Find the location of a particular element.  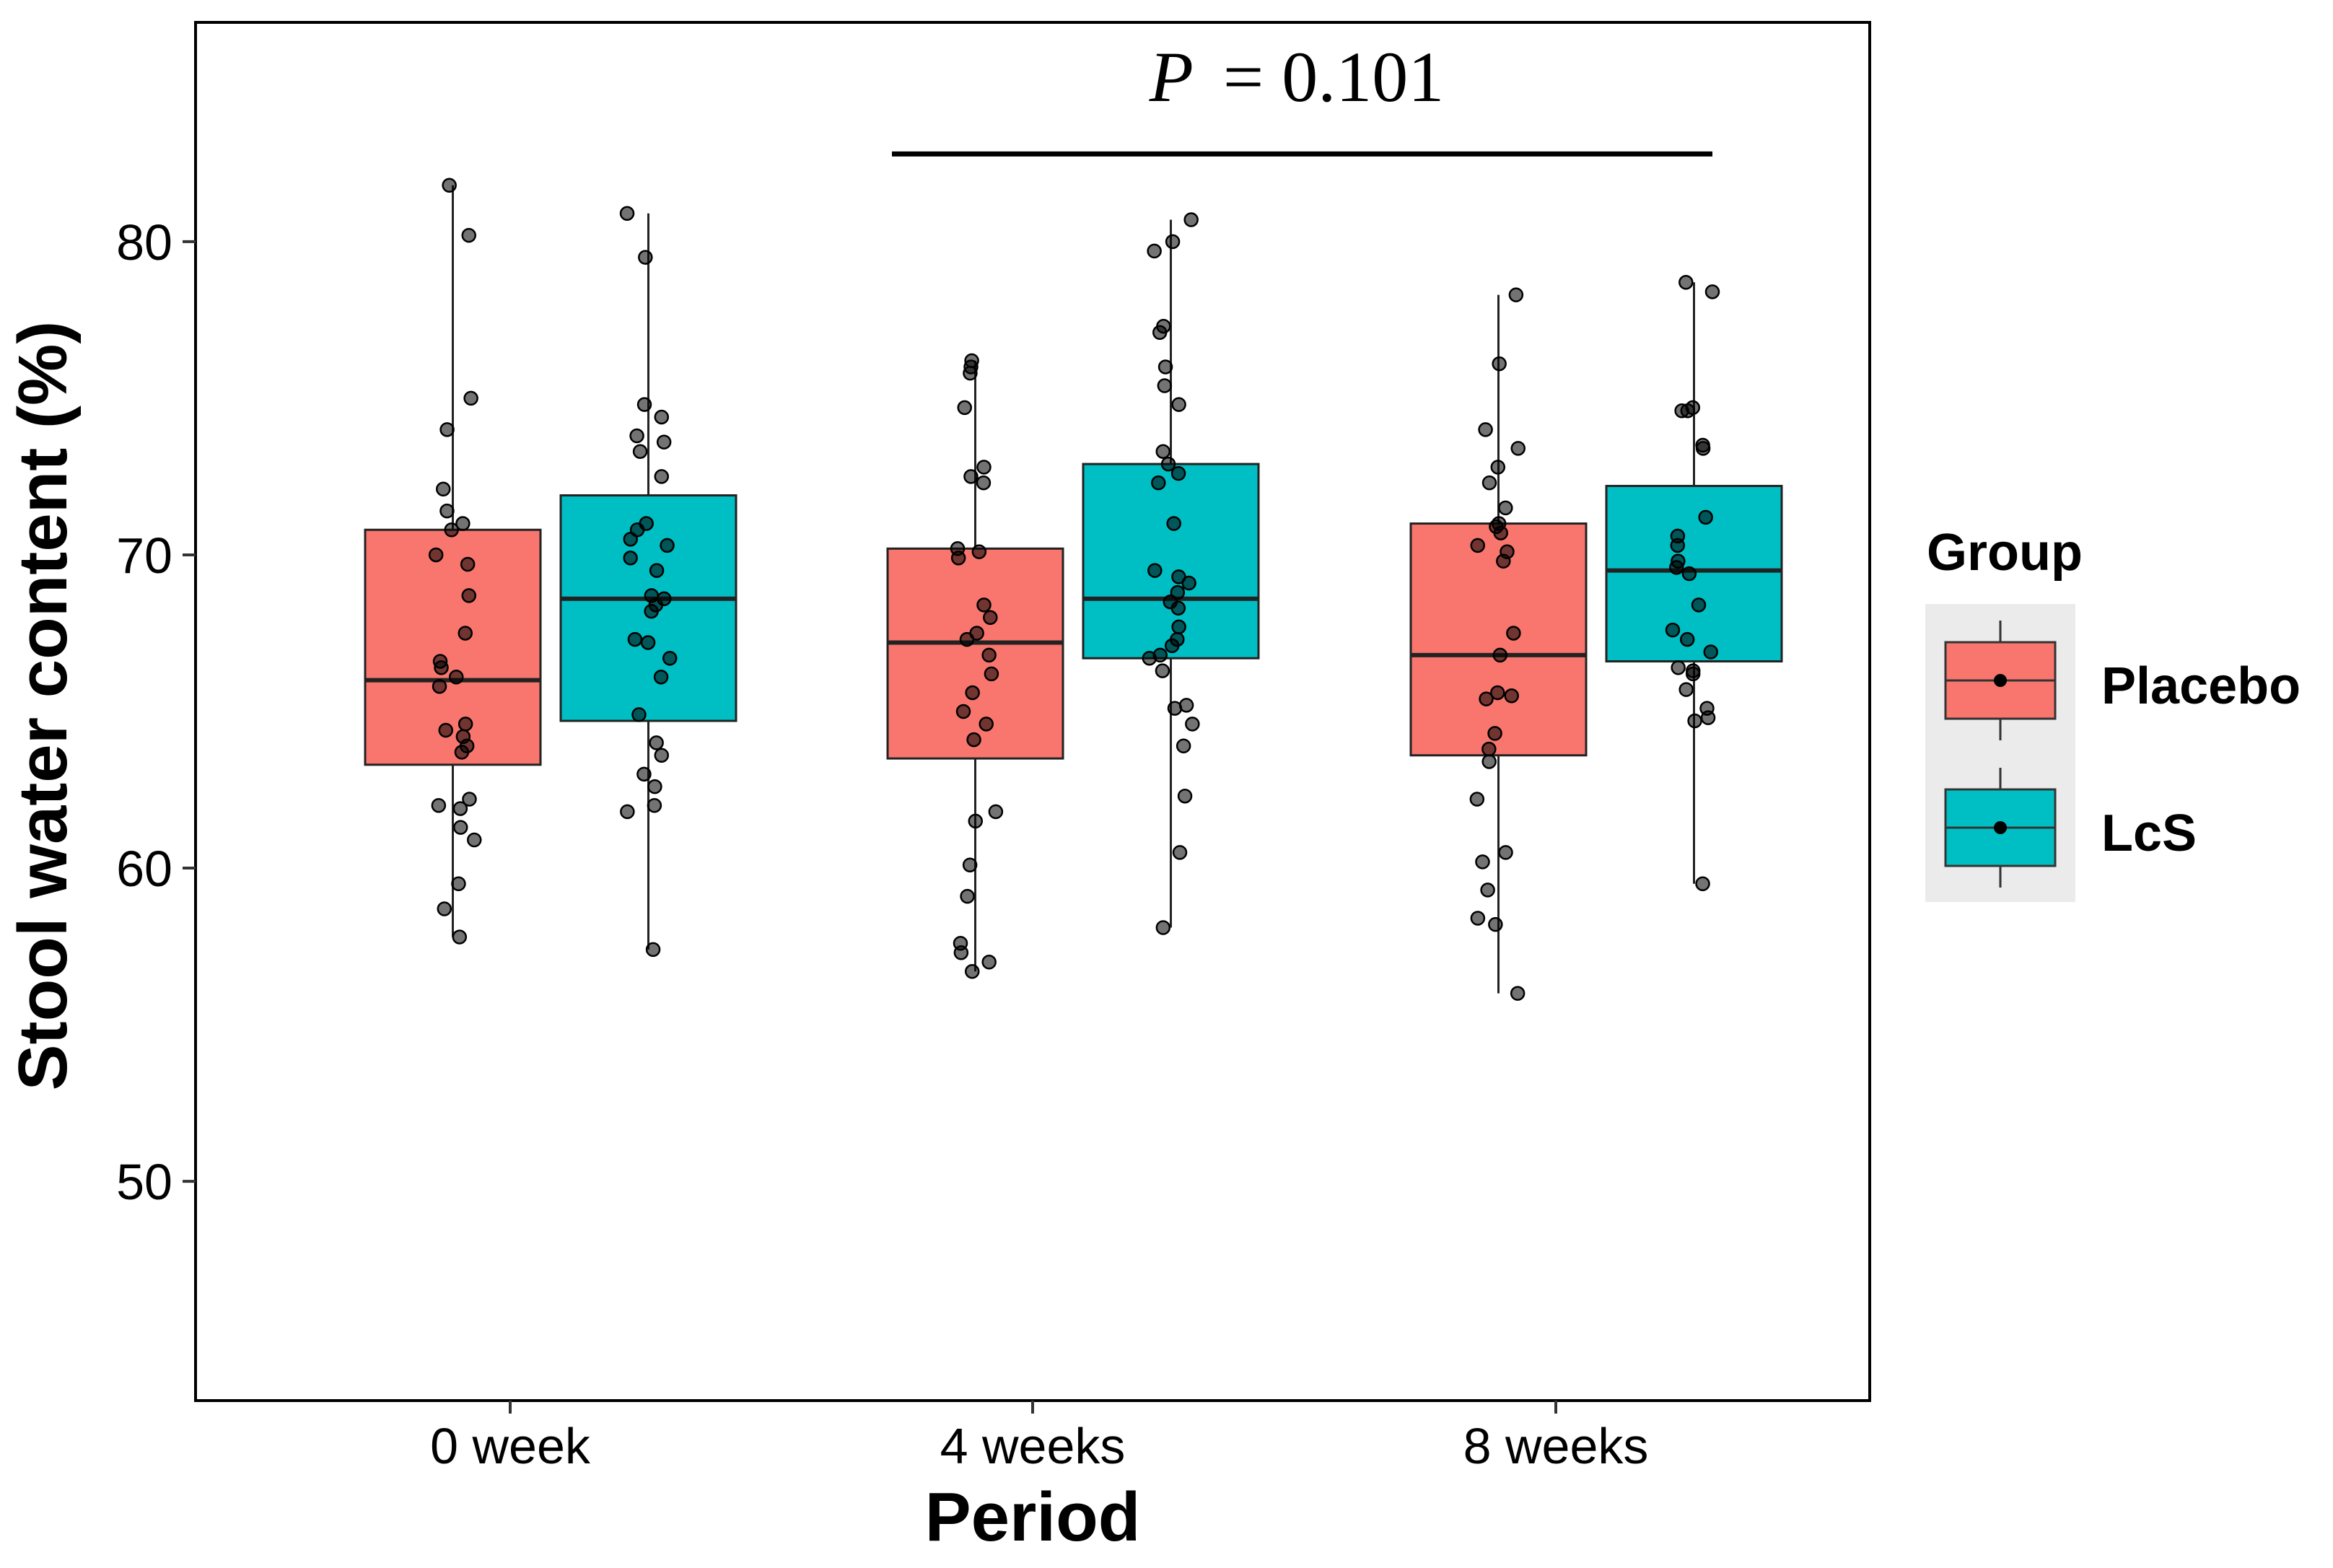

legend-title: Group is located at coordinates (2005, 553).